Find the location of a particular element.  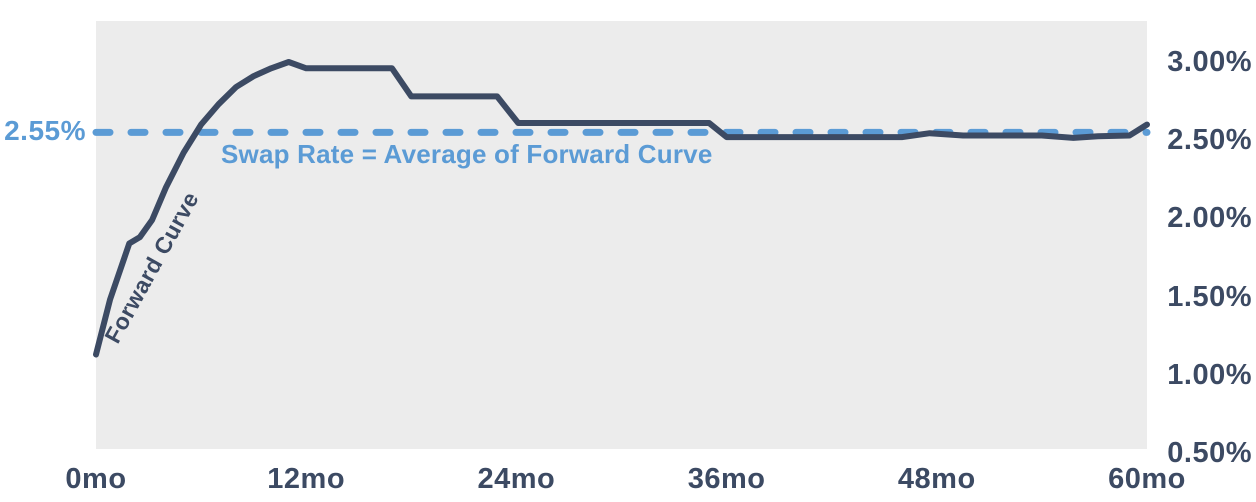

y-tick-label: 2.00% is located at coordinates (1209, 218).